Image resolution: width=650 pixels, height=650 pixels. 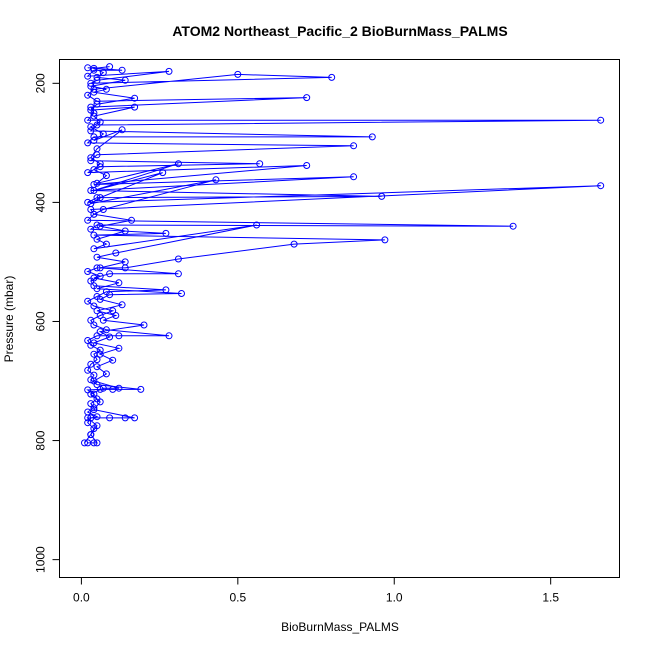 What do you see at coordinates (41, 559) in the screenshot?
I see `y-tick-label: 1000` at bounding box center [41, 559].